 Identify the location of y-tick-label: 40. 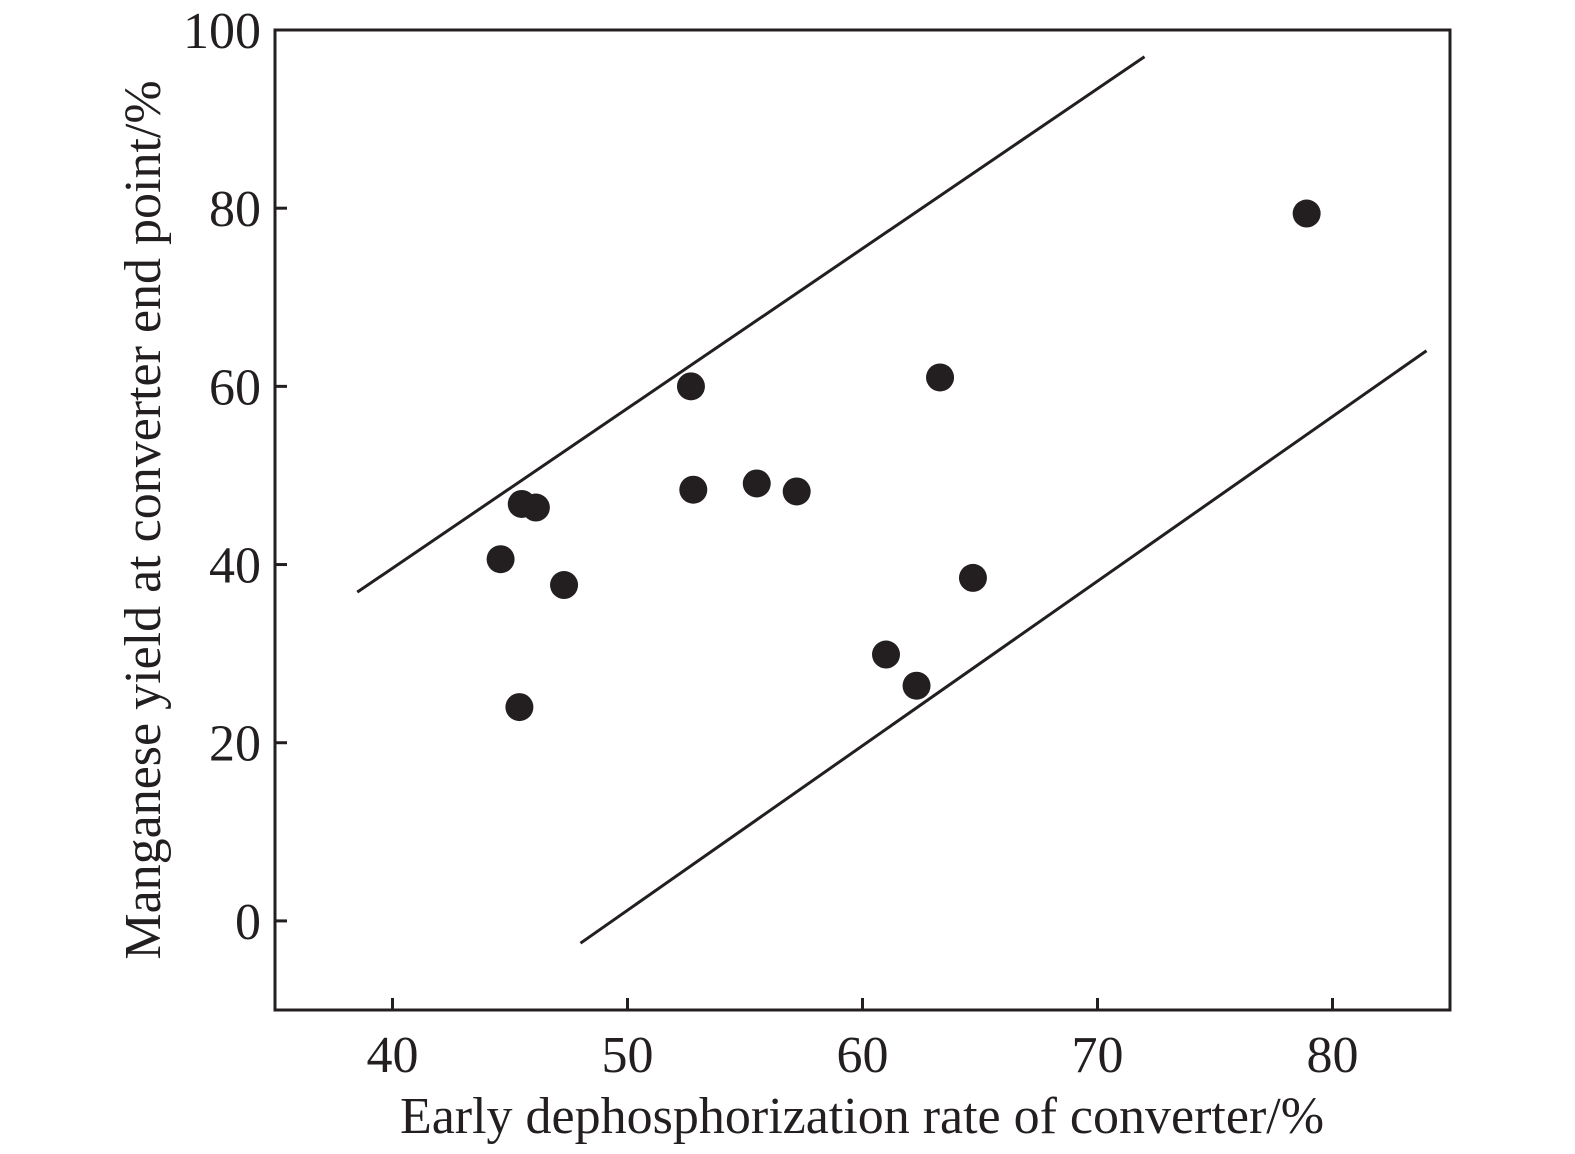
(235, 566).